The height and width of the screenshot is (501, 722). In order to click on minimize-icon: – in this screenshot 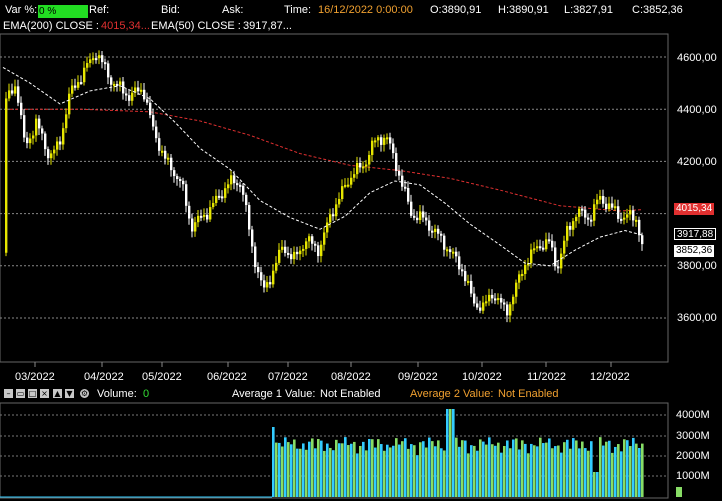, I will do `click(8, 393)`.